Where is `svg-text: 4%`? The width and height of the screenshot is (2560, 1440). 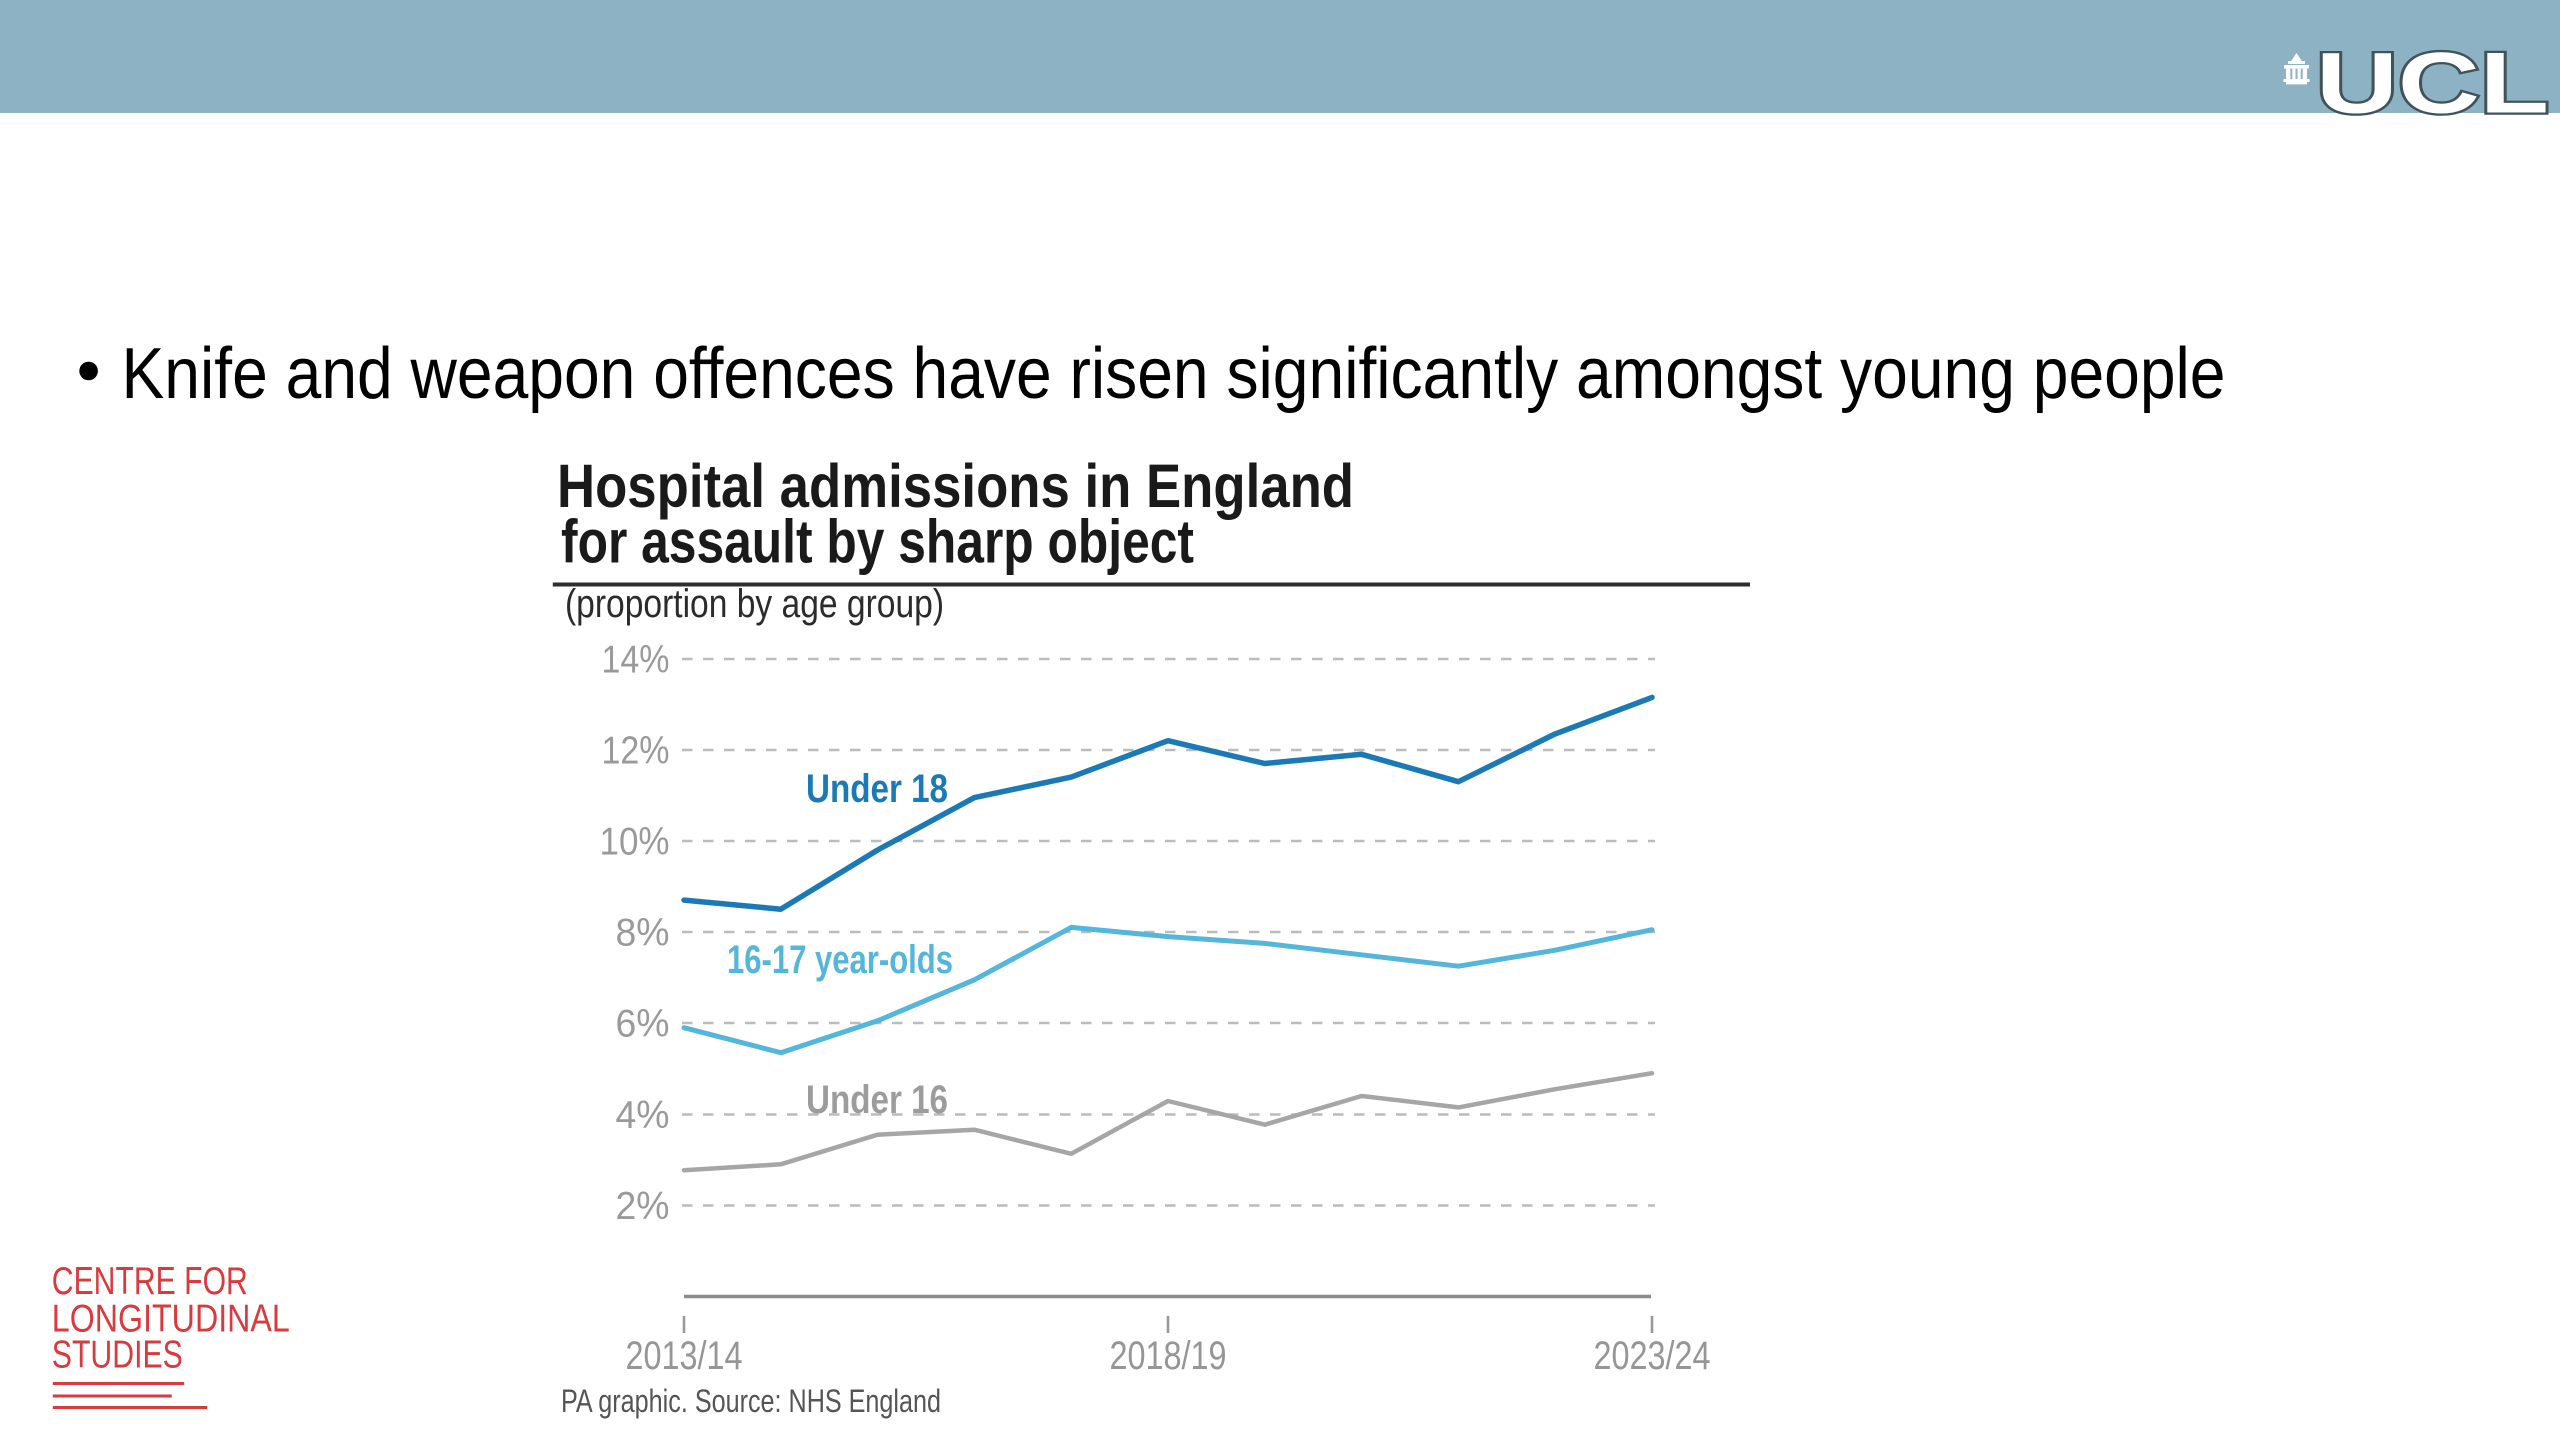 svg-text: 4% is located at coordinates (643, 1115).